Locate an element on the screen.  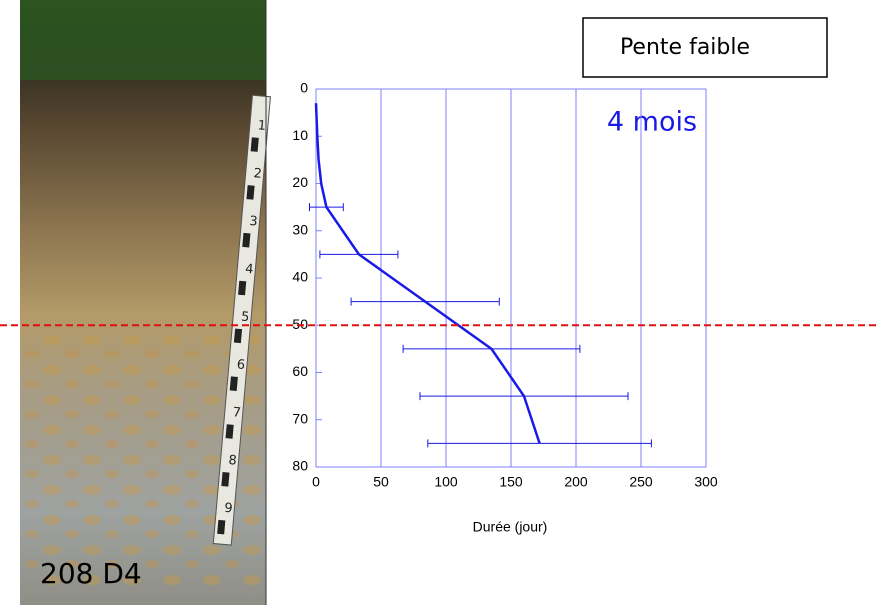
x-tick-label: 250 is located at coordinates (641, 482).